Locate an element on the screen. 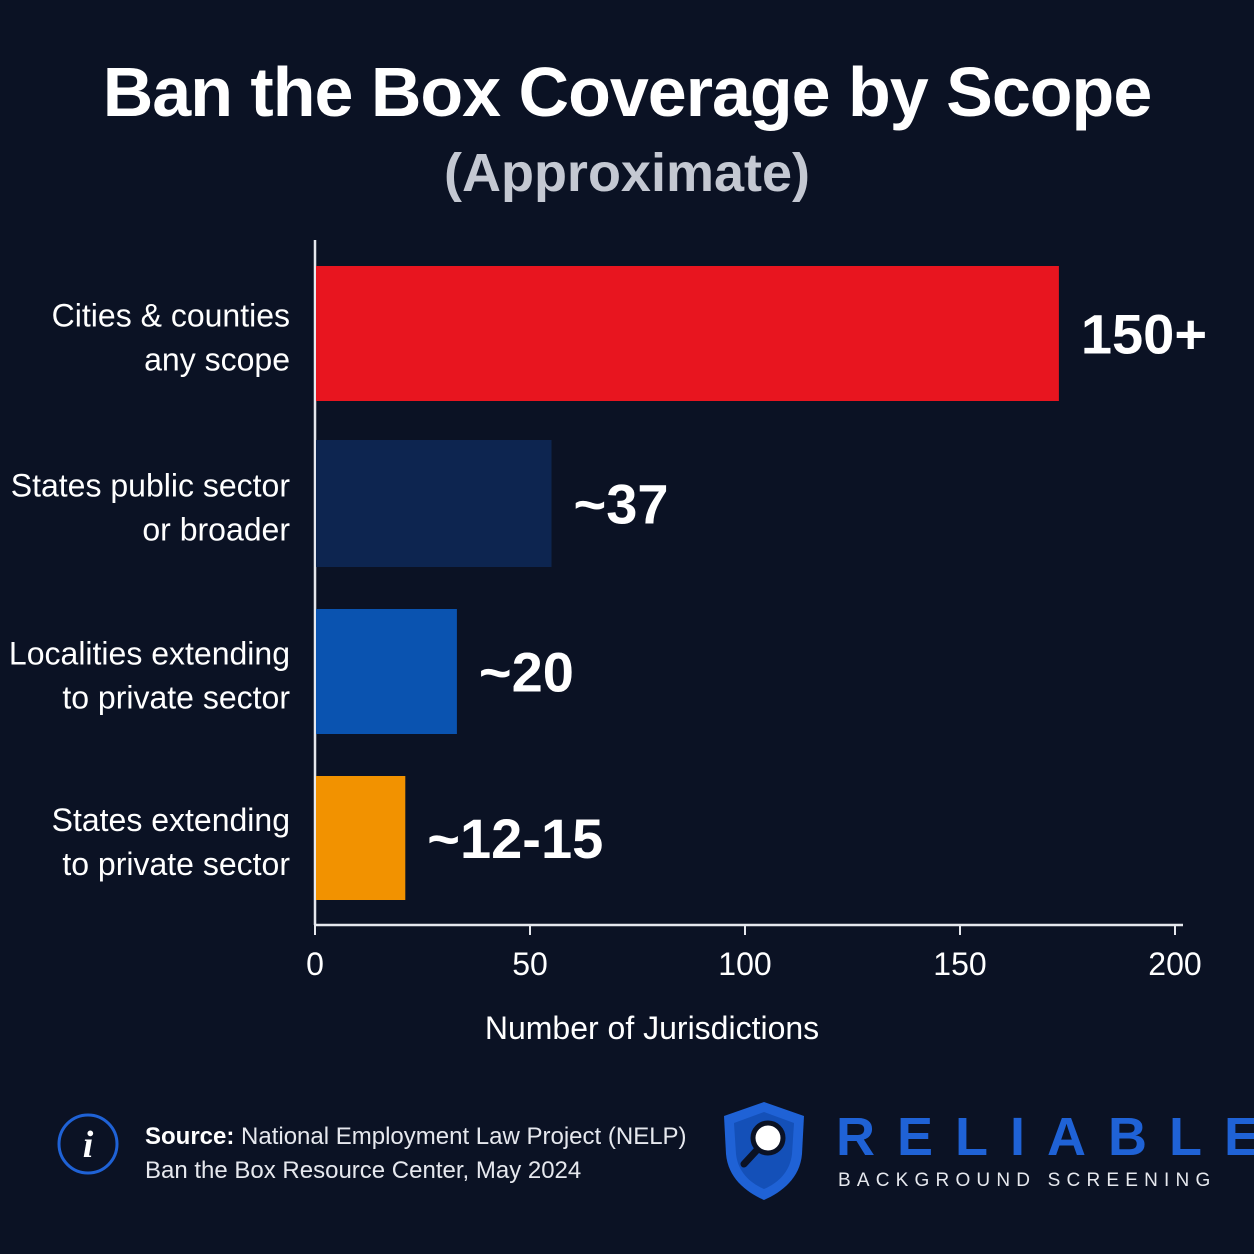 The width and height of the screenshot is (1254, 1254). x-tick-label-200: 200 is located at coordinates (1174, 964).